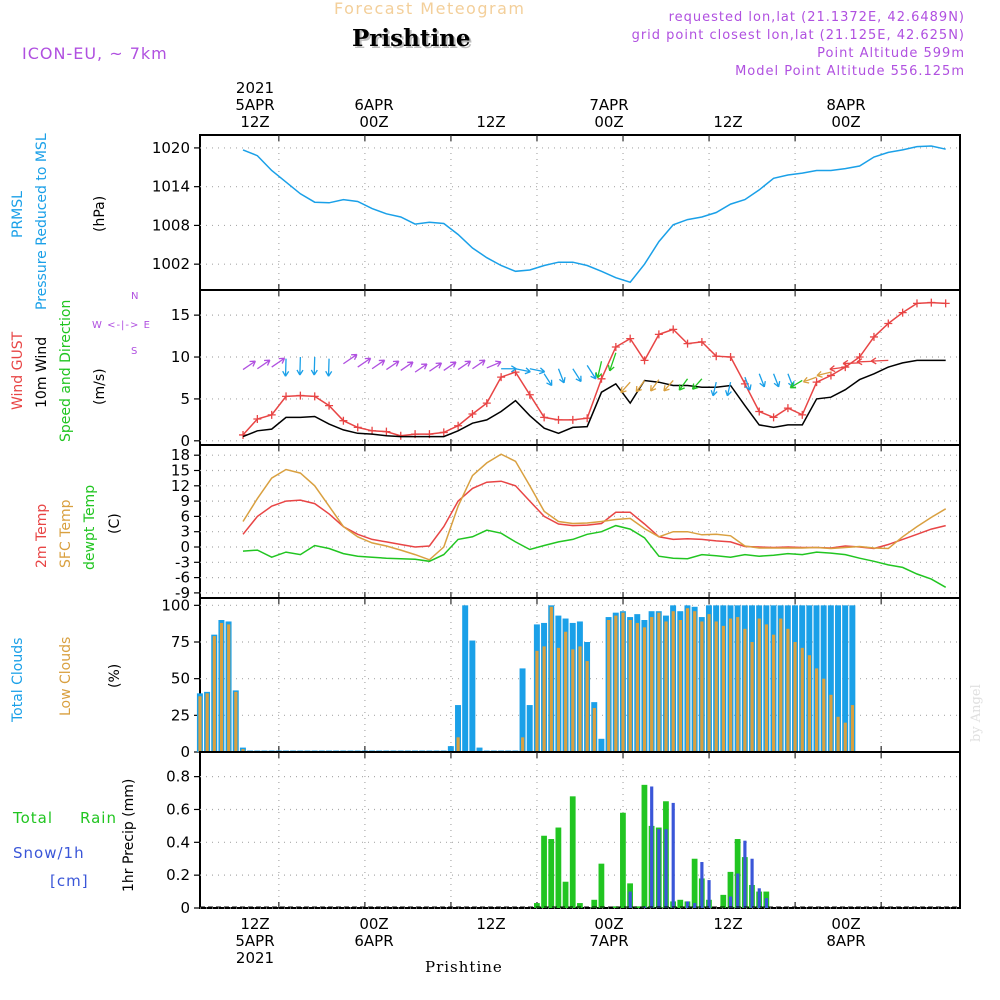  What do you see at coordinates (178, 777) in the screenshot?
I see `precip-ytick-label: 0.8` at bounding box center [178, 777].